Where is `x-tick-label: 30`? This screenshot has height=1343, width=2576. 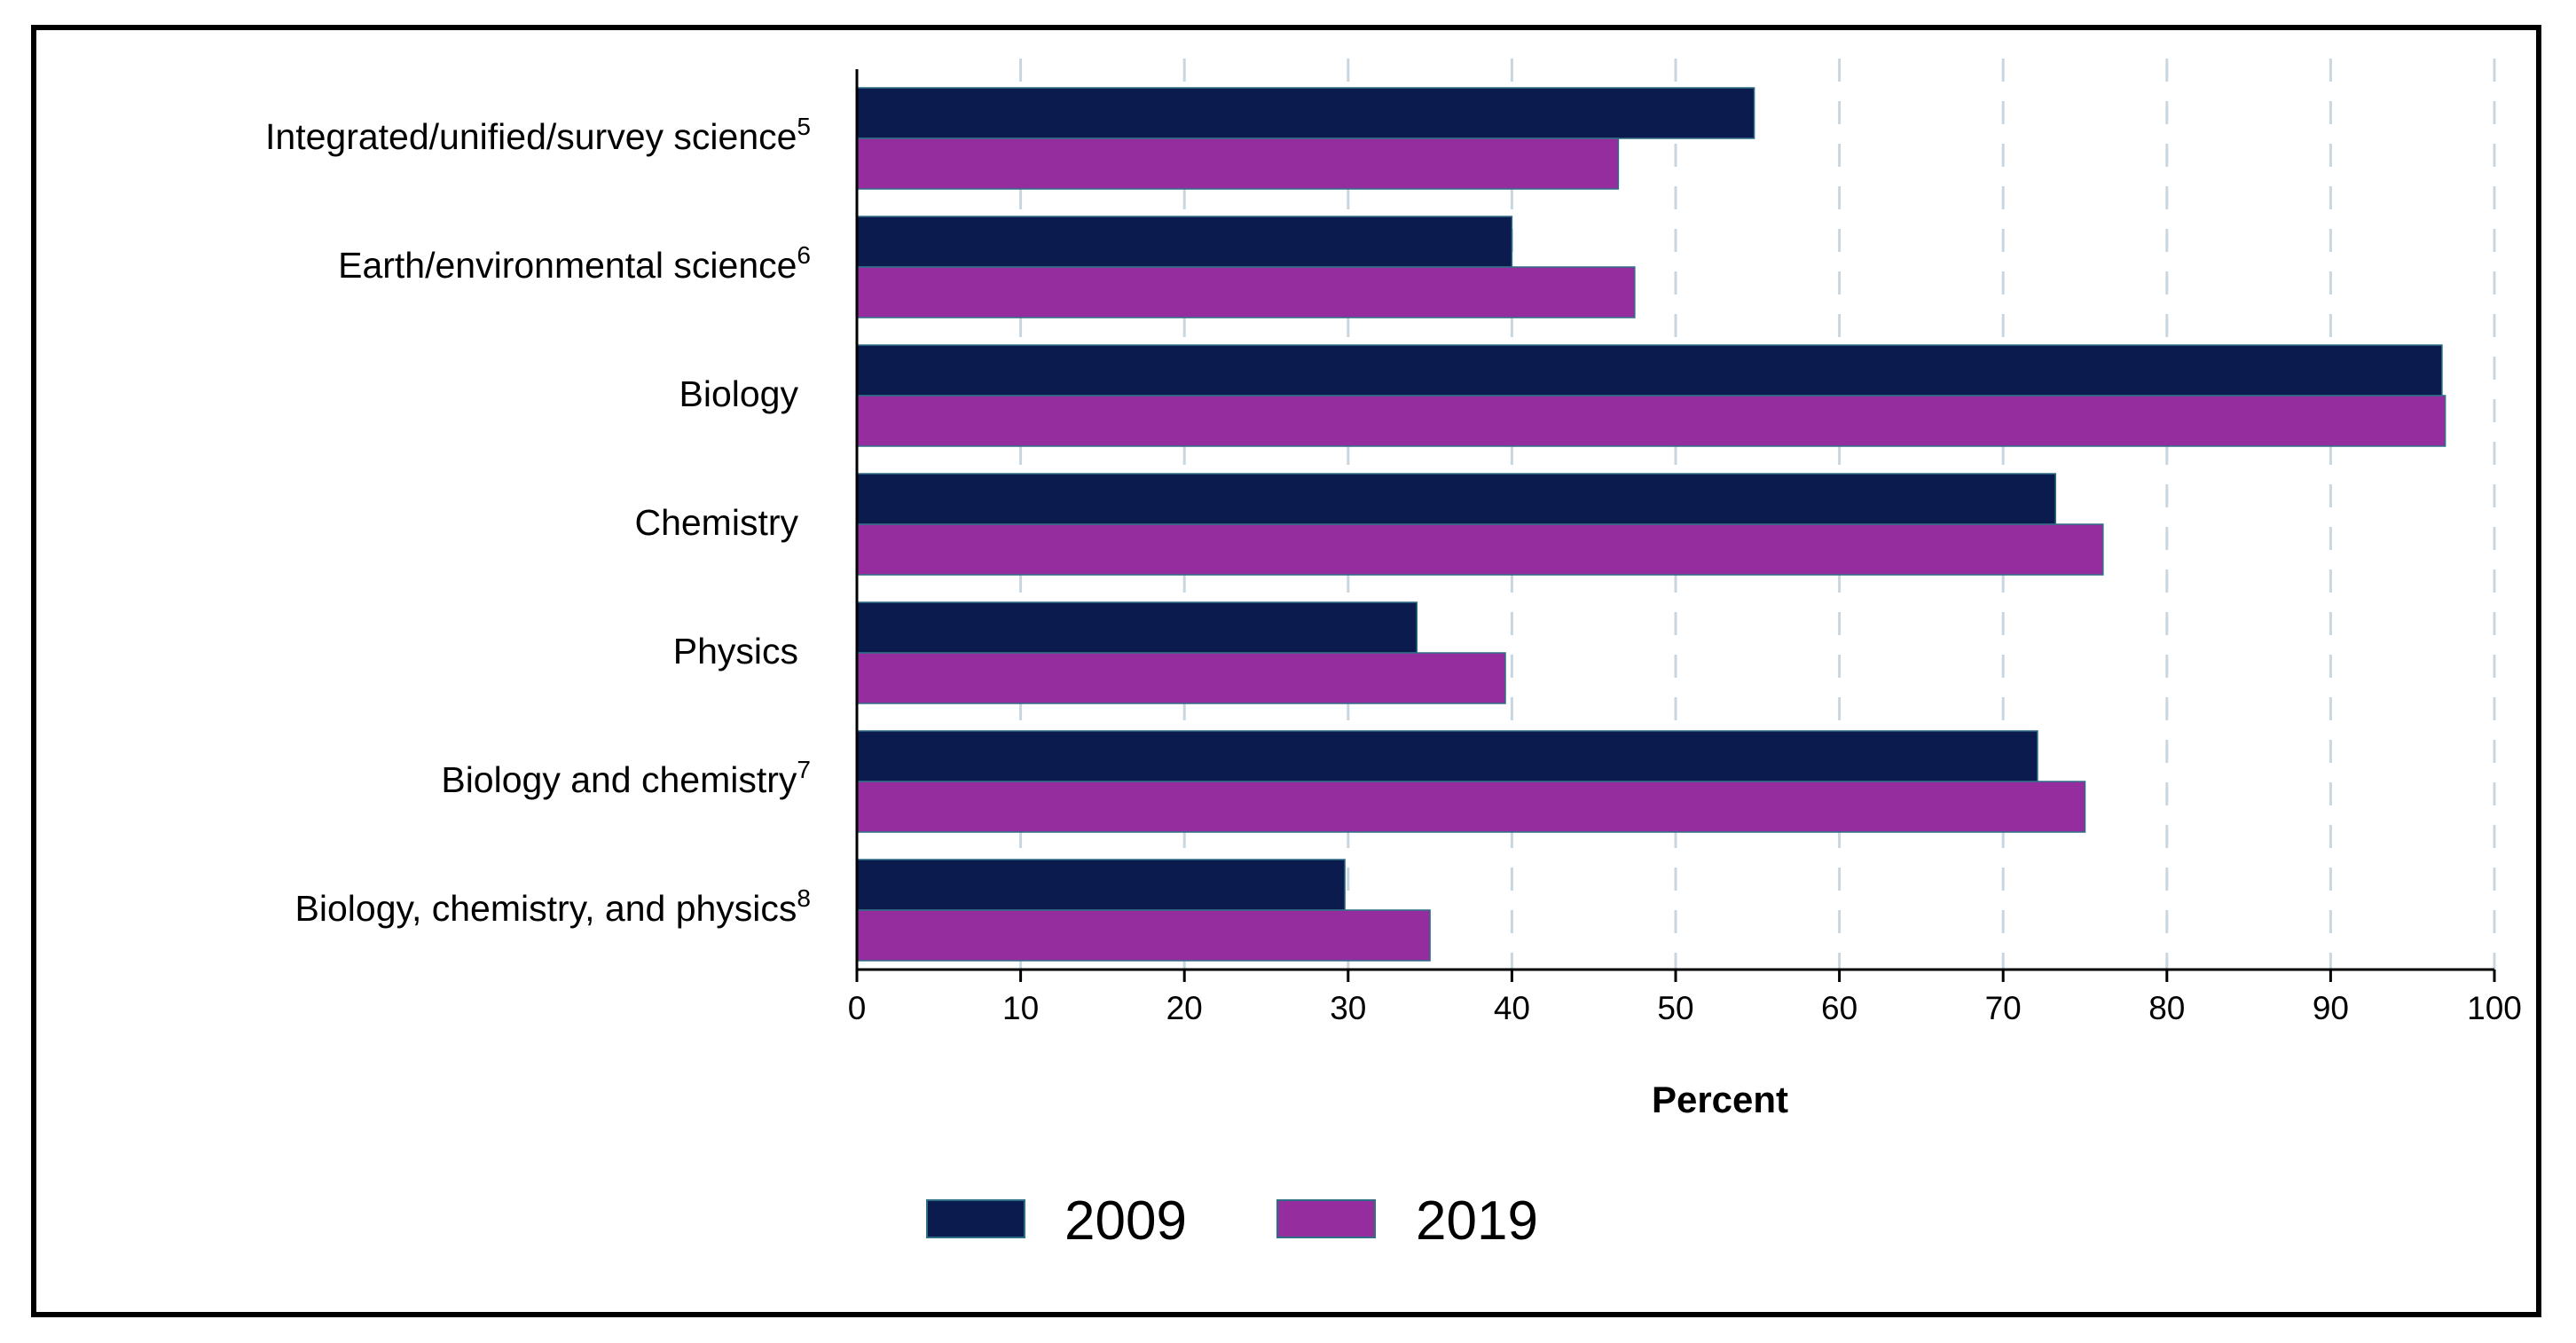
x-tick-label: 30 is located at coordinates (1348, 1008).